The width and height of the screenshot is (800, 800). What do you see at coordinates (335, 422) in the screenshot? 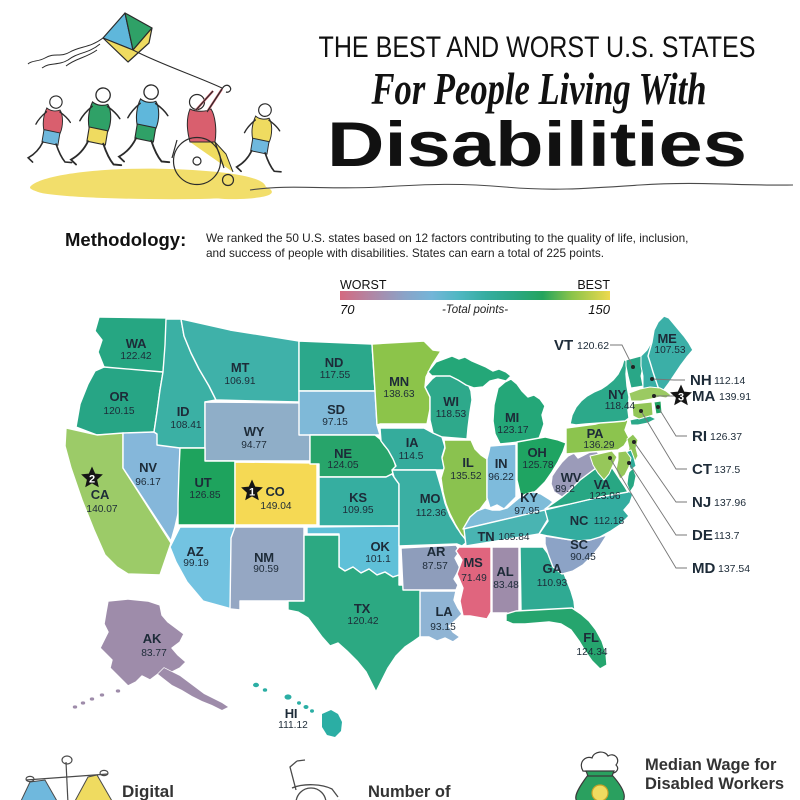
I see `svg-text: 97.15` at bounding box center [335, 422].